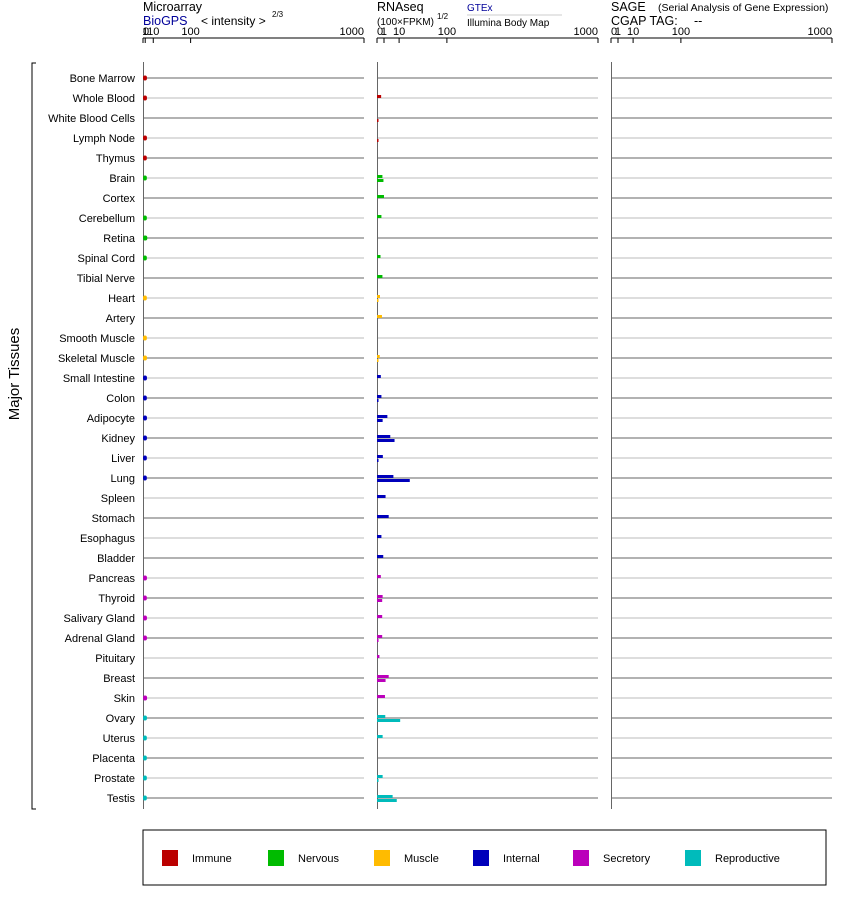 The image size is (842, 900). I want to click on microarray-tick-label: 0, so click(146, 32).